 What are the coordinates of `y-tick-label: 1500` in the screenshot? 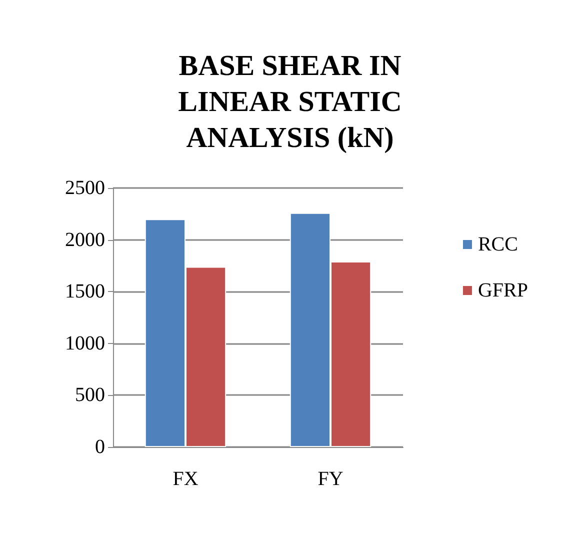 It's located at (85, 291).